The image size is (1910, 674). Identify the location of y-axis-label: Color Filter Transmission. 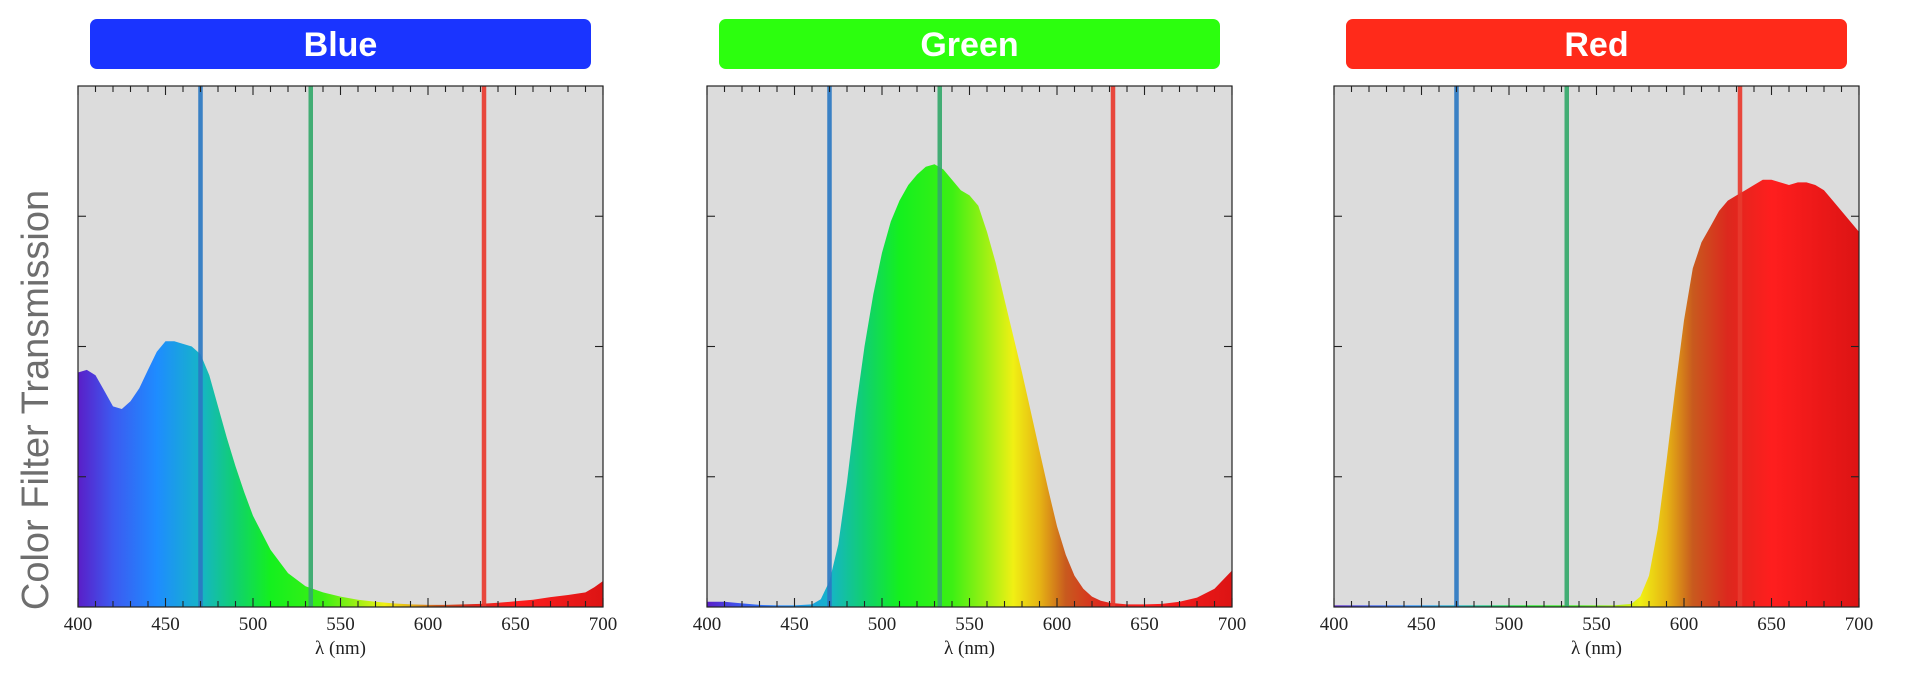
(36, 400).